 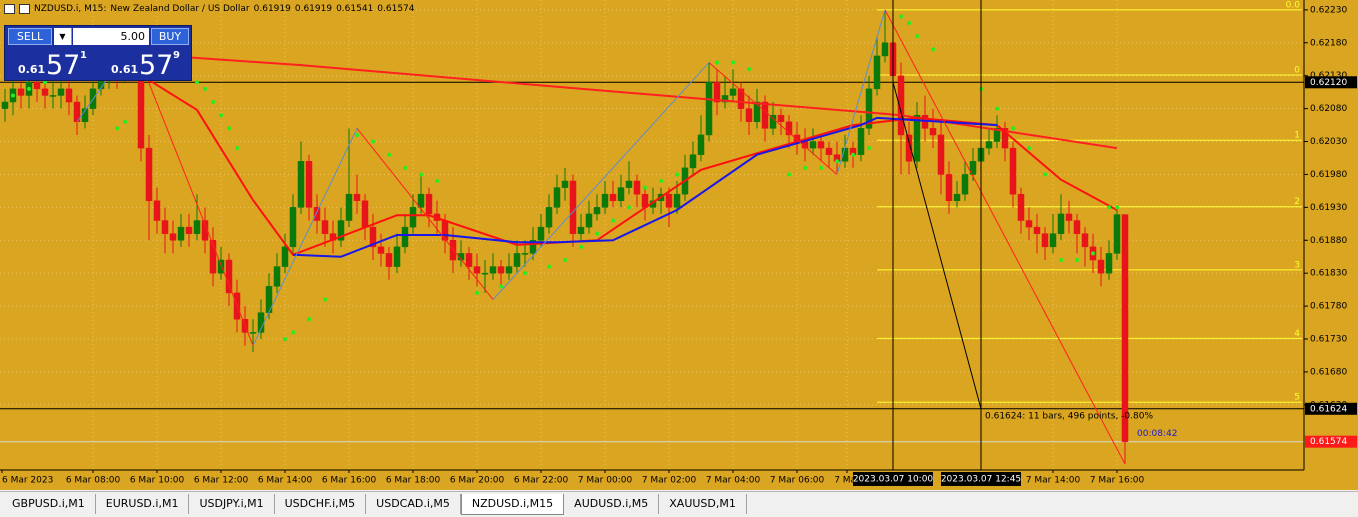 What do you see at coordinates (645, 187) in the screenshot?
I see `moving-average` at bounding box center [645, 187].